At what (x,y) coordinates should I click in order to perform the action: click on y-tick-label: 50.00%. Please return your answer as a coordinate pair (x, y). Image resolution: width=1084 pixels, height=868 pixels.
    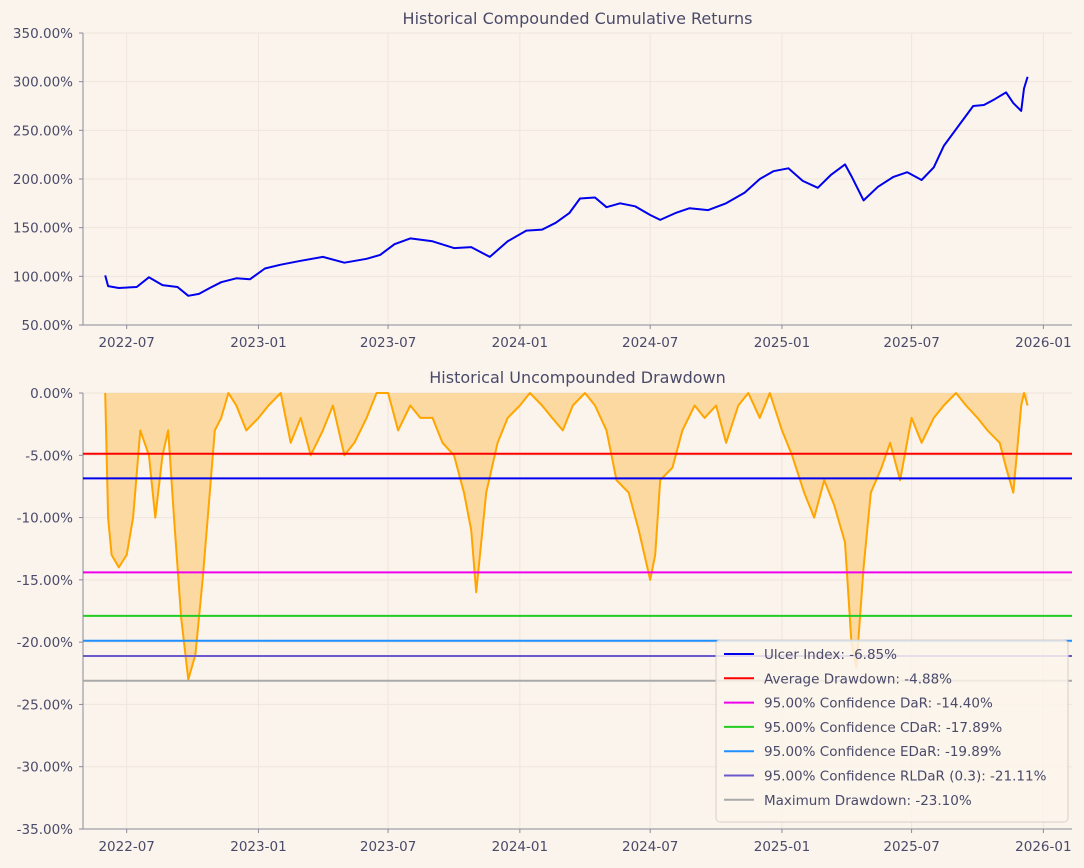
    Looking at the image, I should click on (48, 326).